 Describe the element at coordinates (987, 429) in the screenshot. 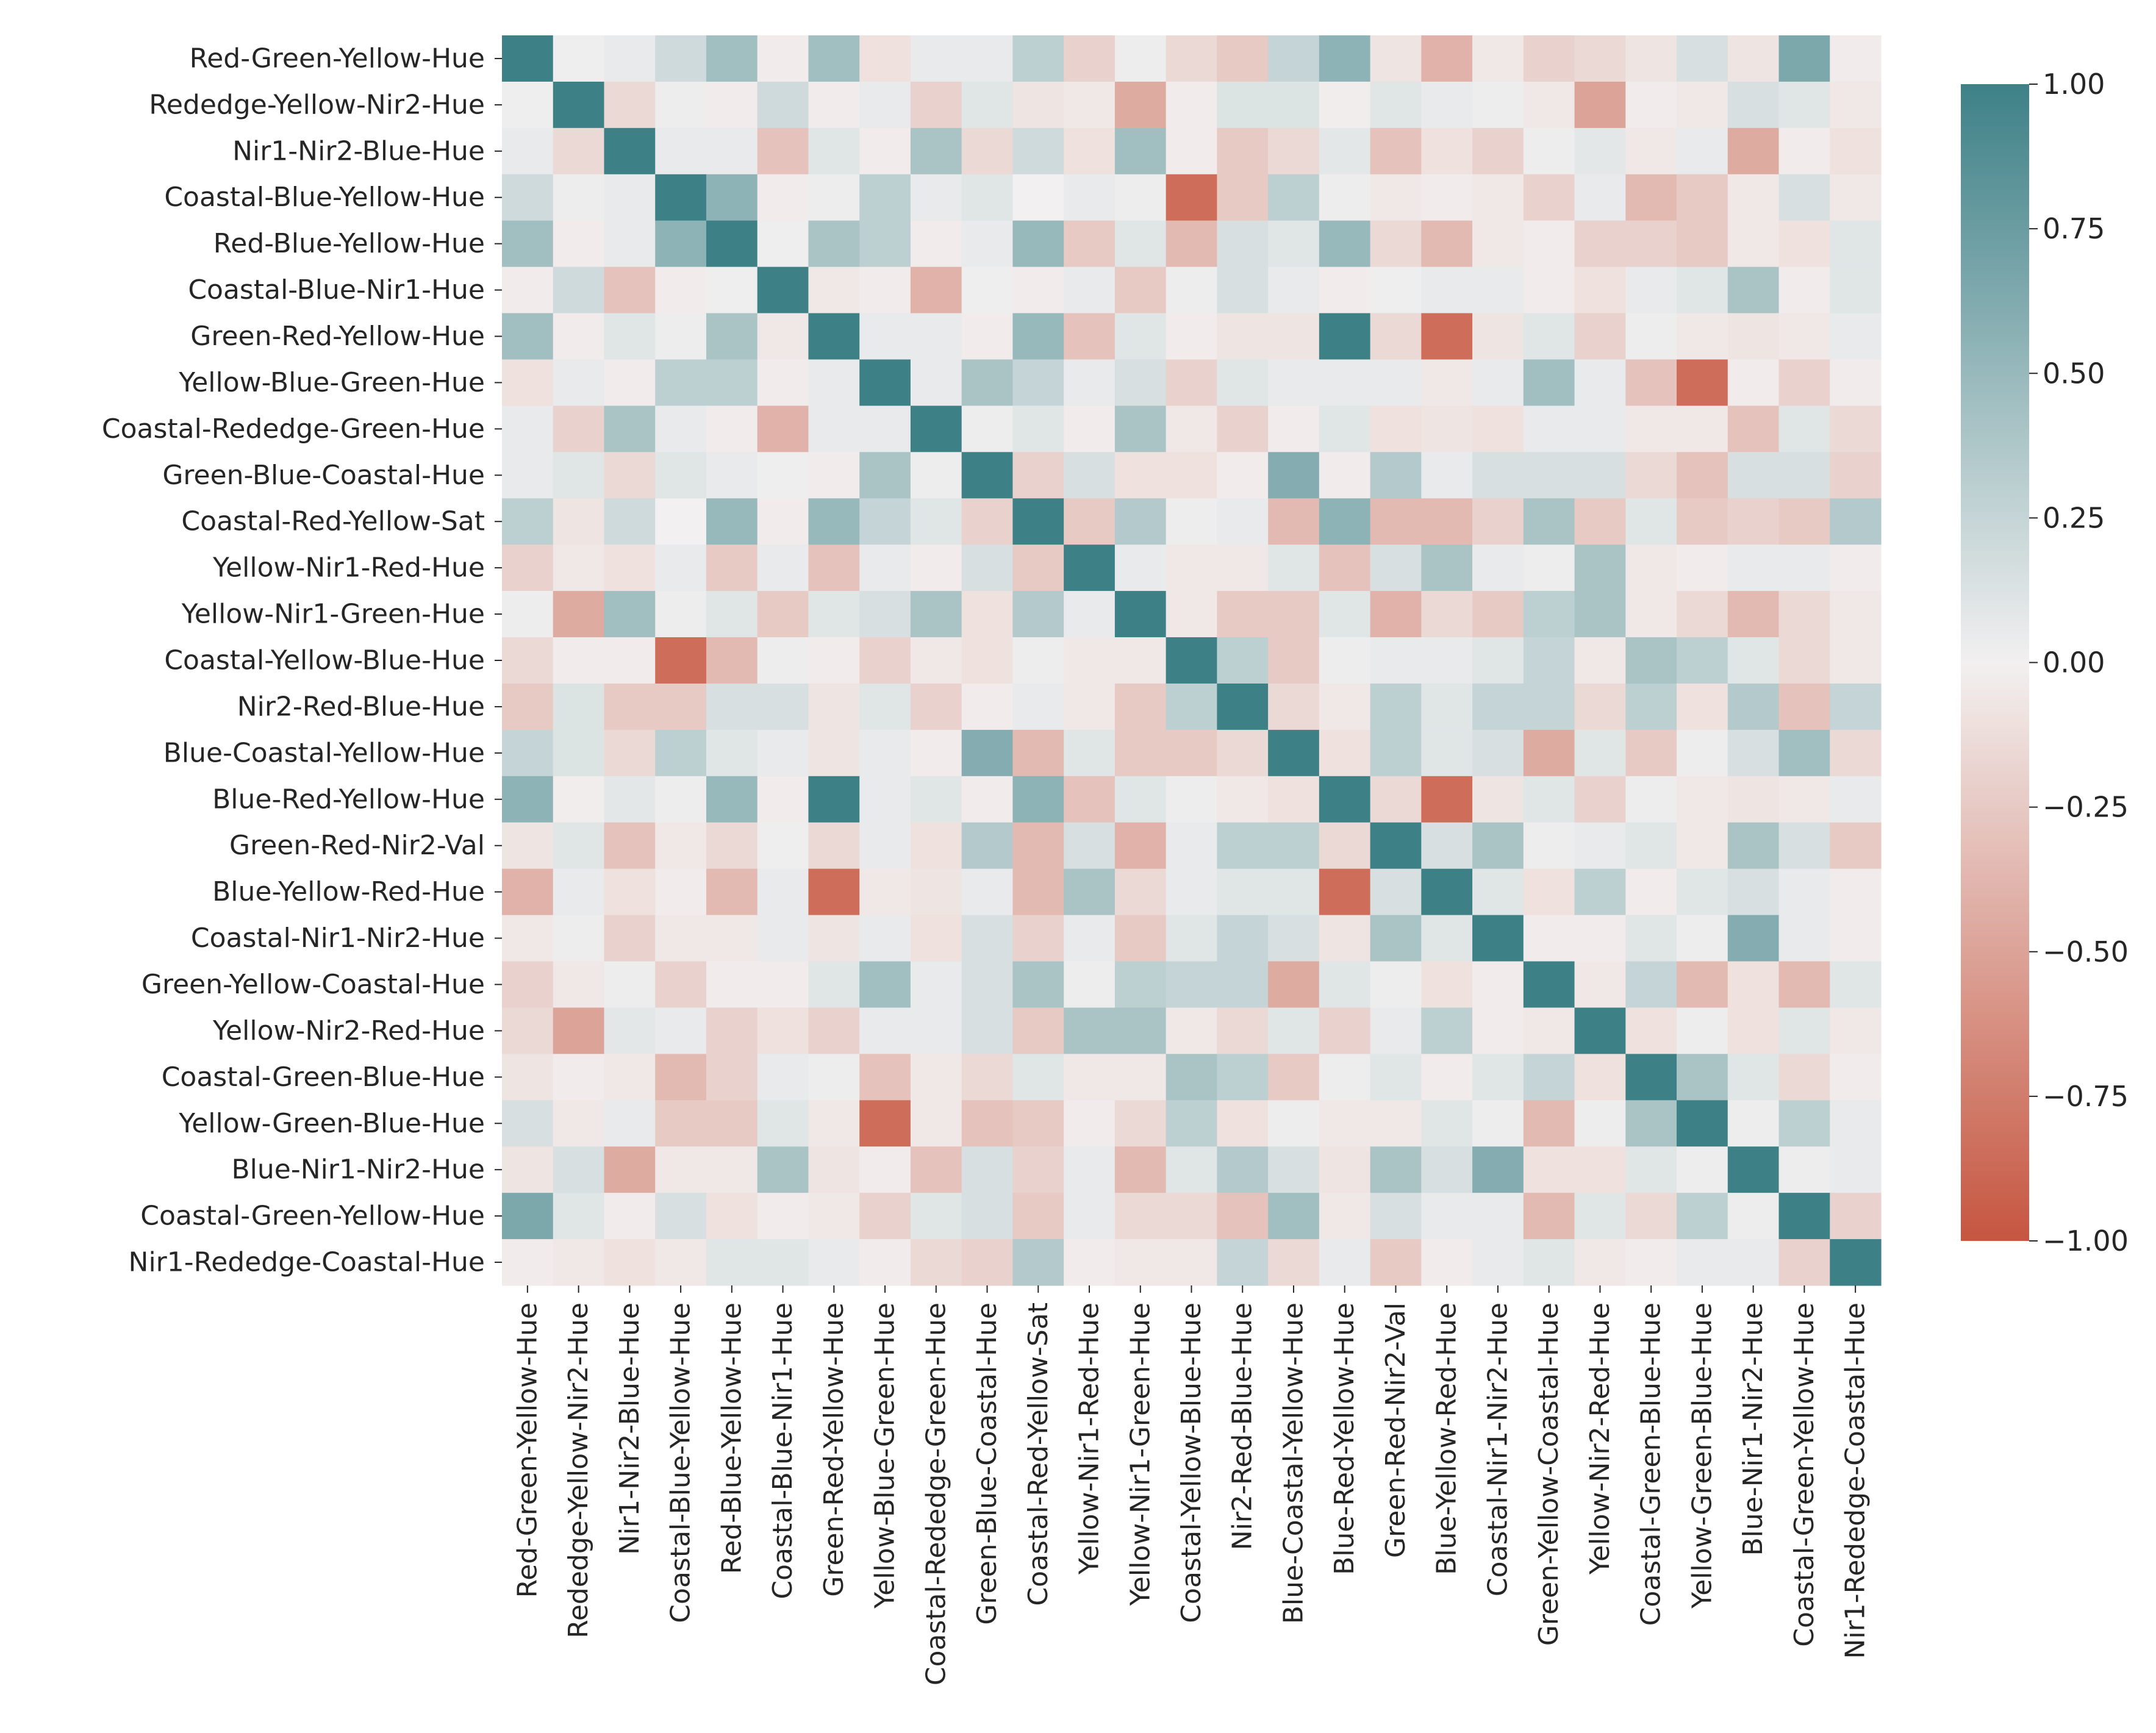

I see `heatmap-cell-r8-c9` at that location.